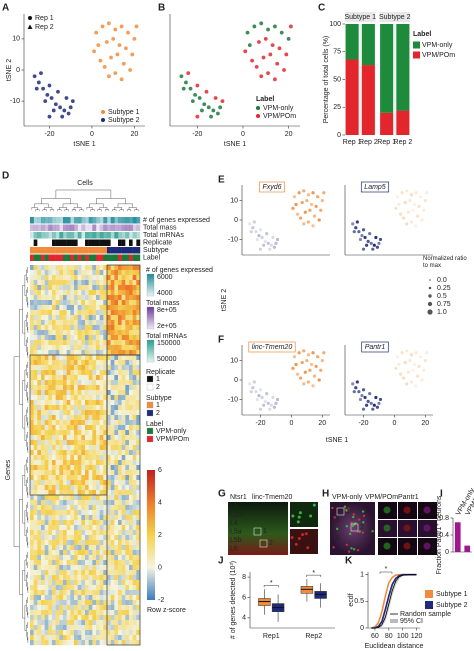 The height and width of the screenshot is (651, 474). I want to click on y-tick-label: 8, so click(244, 577).